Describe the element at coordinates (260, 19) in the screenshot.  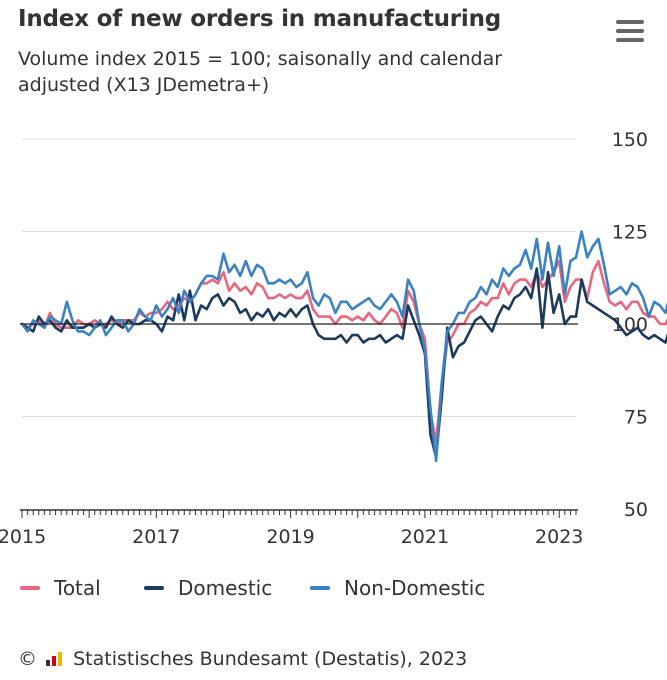
I see `chart-title: Index of new orders in manufacturing` at that location.